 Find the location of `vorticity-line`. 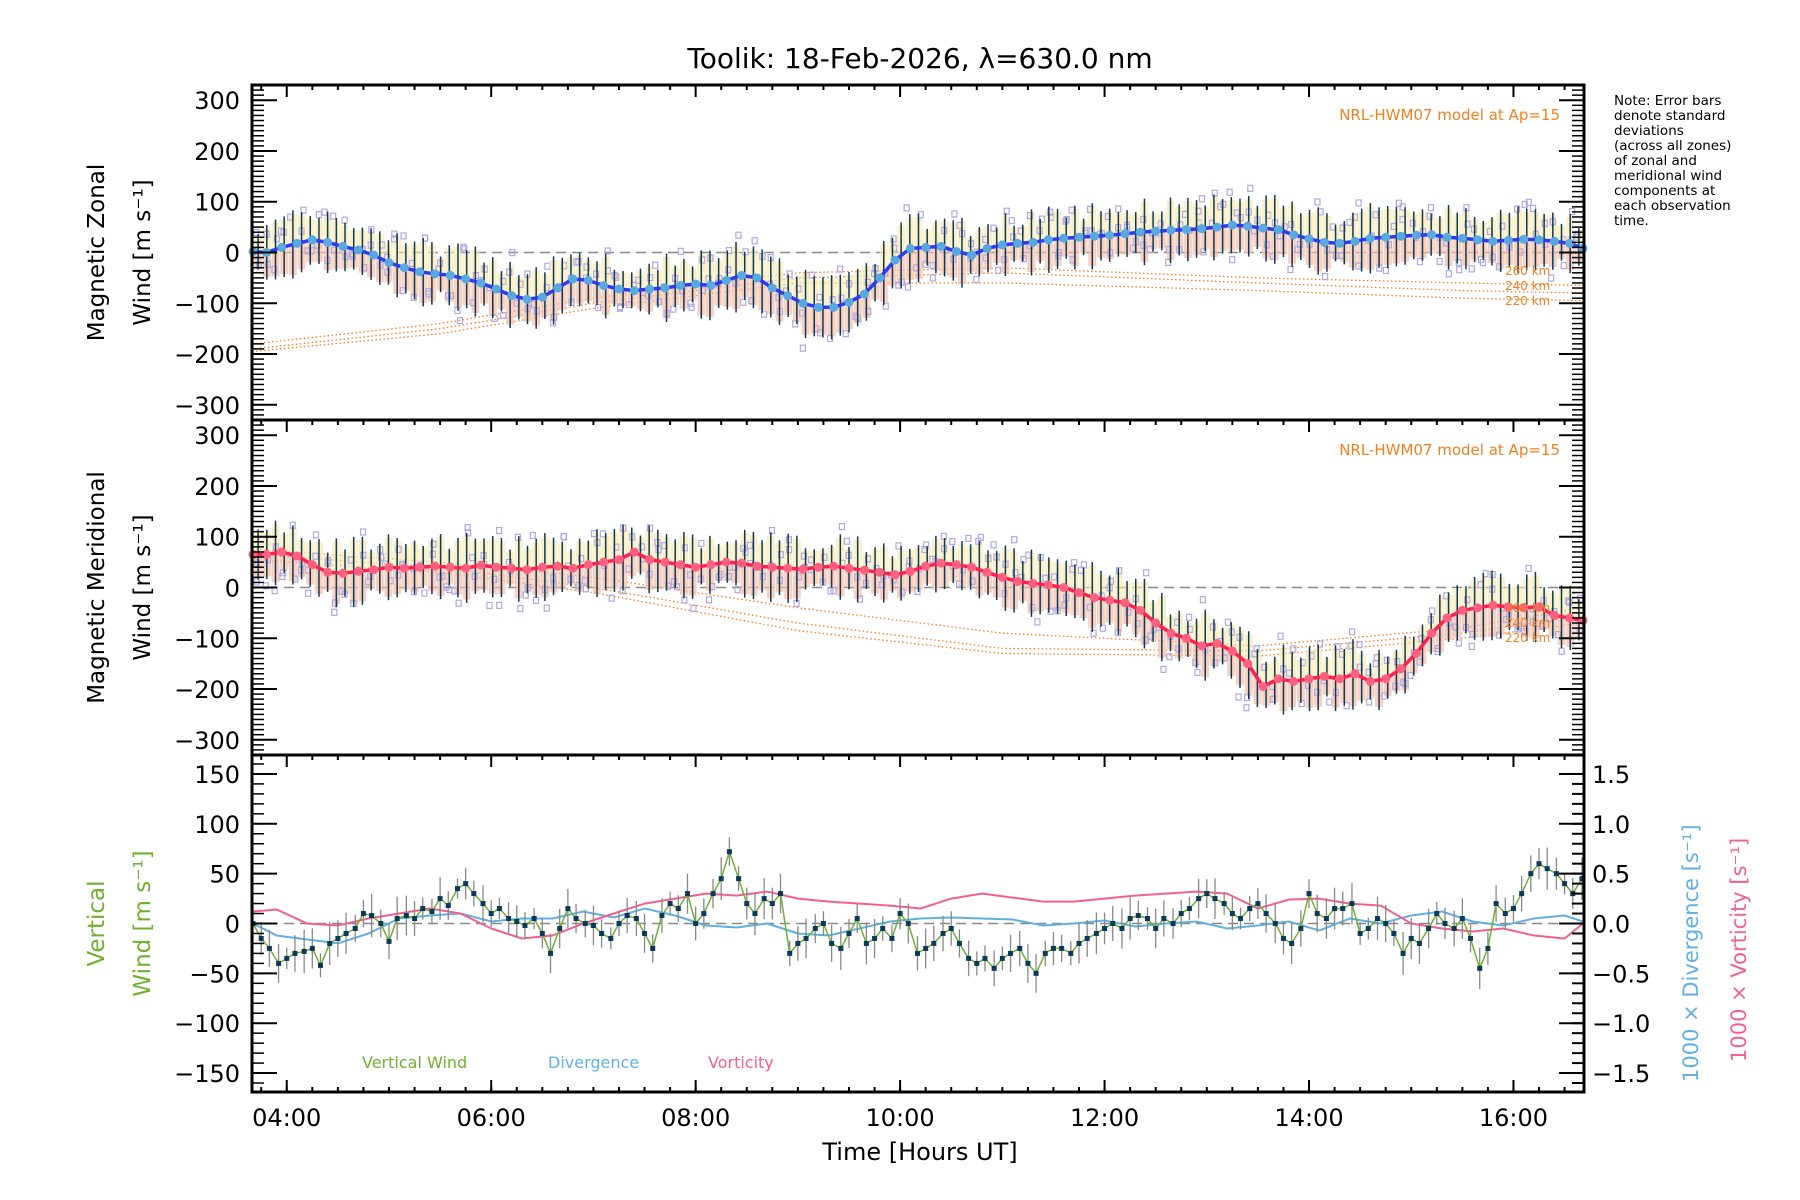

vorticity-line is located at coordinates (917, 915).